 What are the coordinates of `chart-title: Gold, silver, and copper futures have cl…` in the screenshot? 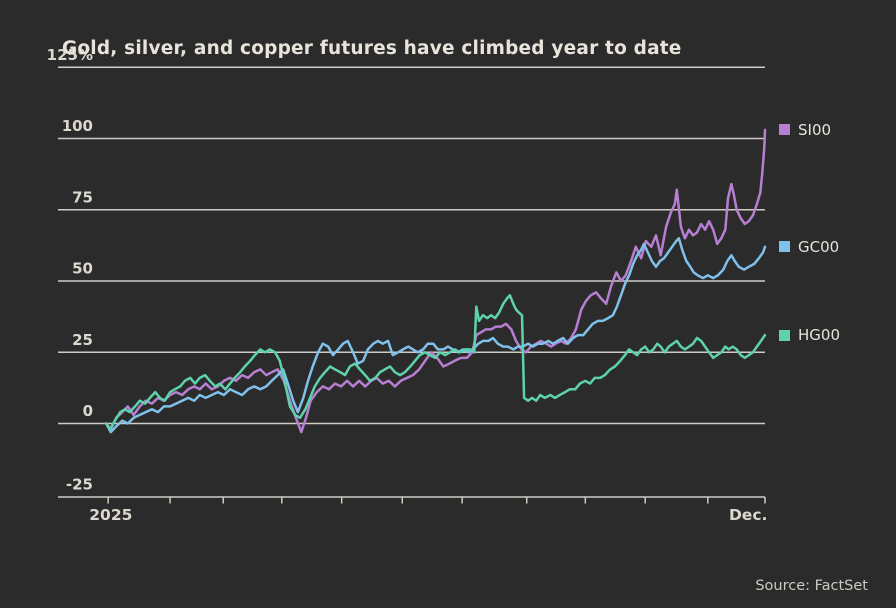 It's located at (372, 48).